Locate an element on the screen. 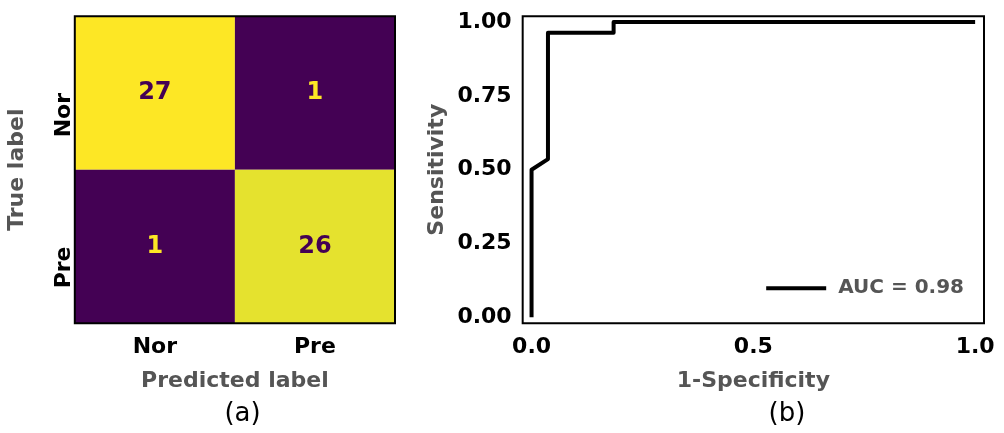 Image resolution: width=1004 pixels, height=433 pixels. legend-label: AUC = 0.98 is located at coordinates (901, 286).